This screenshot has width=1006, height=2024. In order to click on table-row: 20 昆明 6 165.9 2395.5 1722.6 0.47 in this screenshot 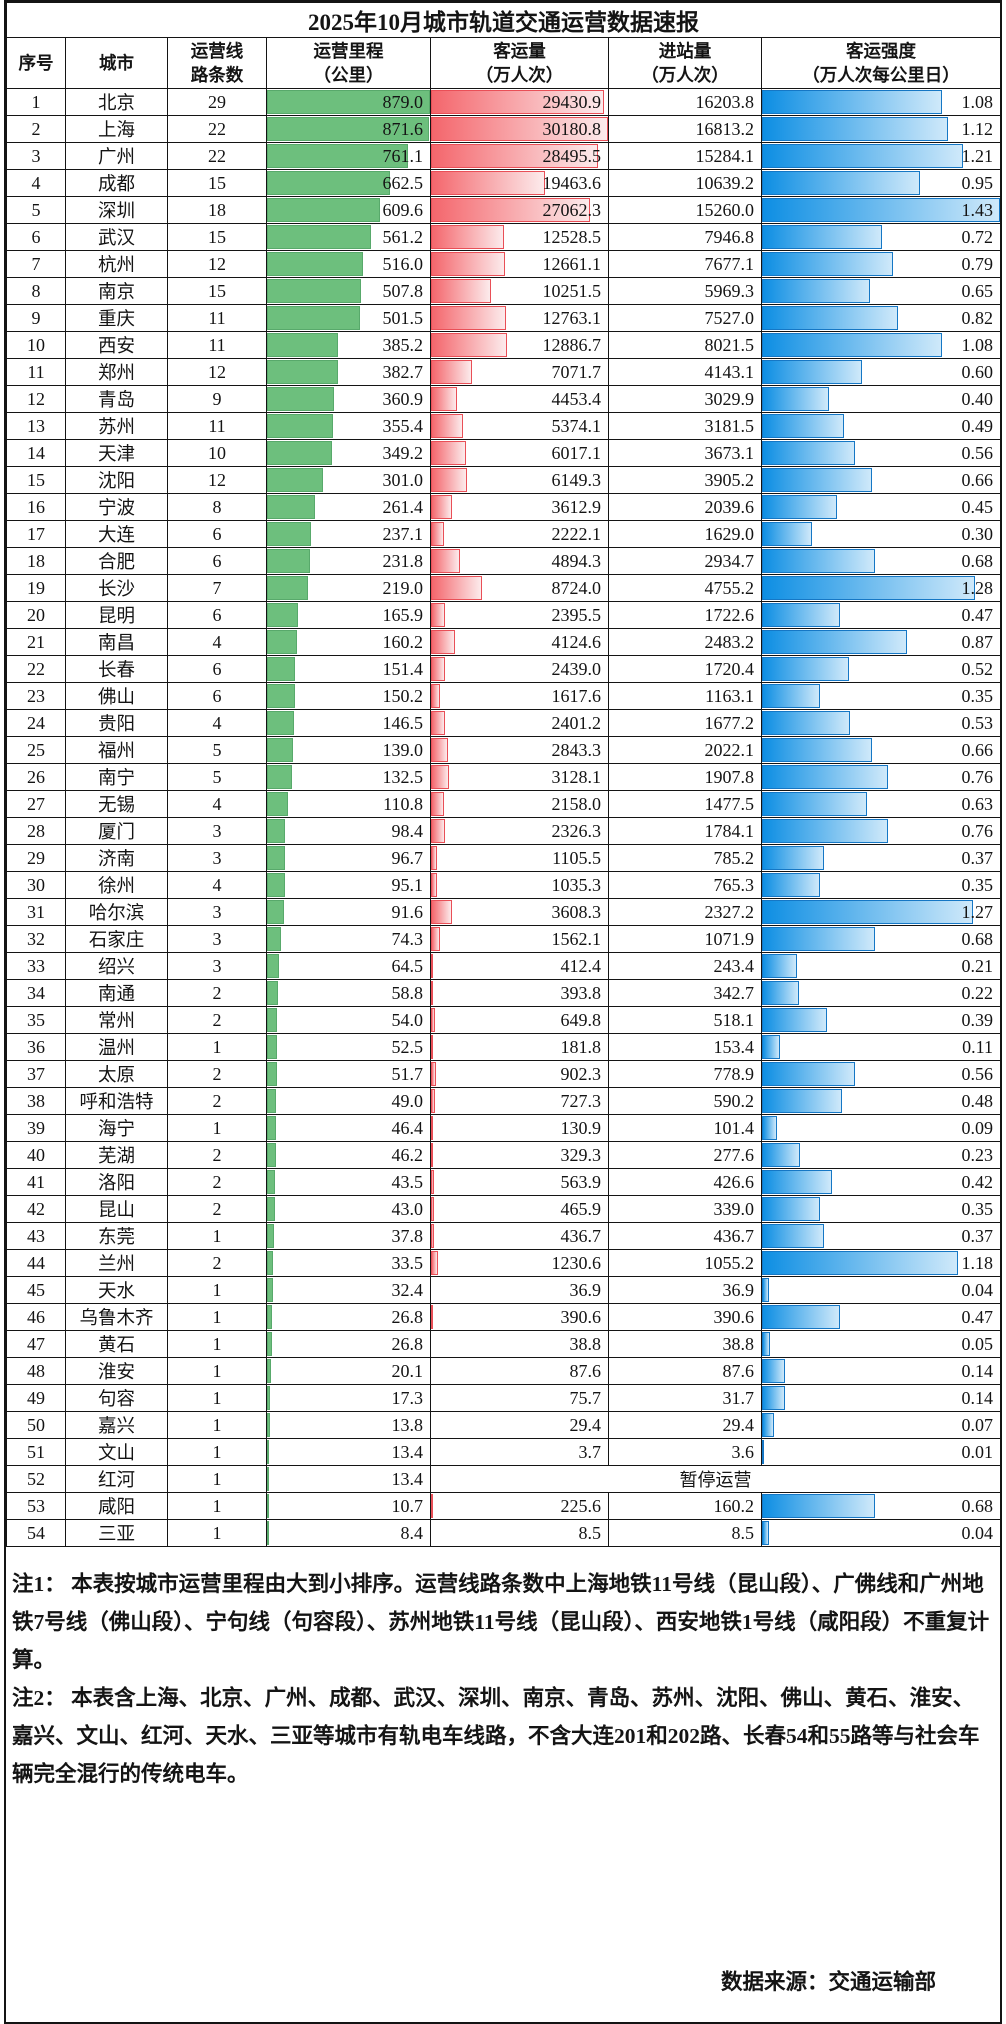, I will do `click(503, 615)`.